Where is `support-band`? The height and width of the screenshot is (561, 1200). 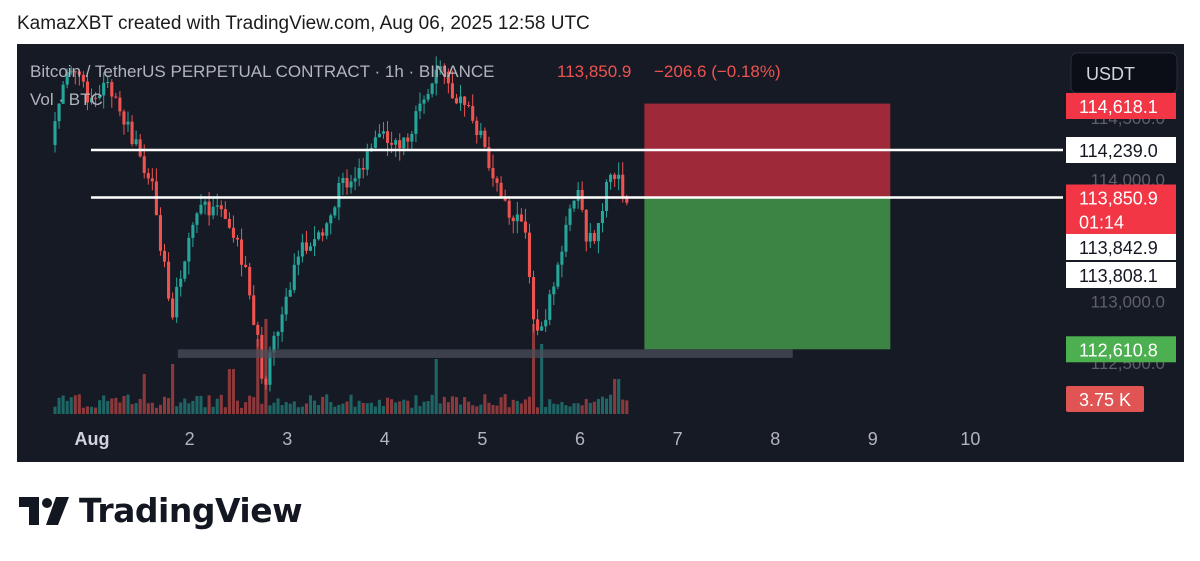 support-band is located at coordinates (485, 353).